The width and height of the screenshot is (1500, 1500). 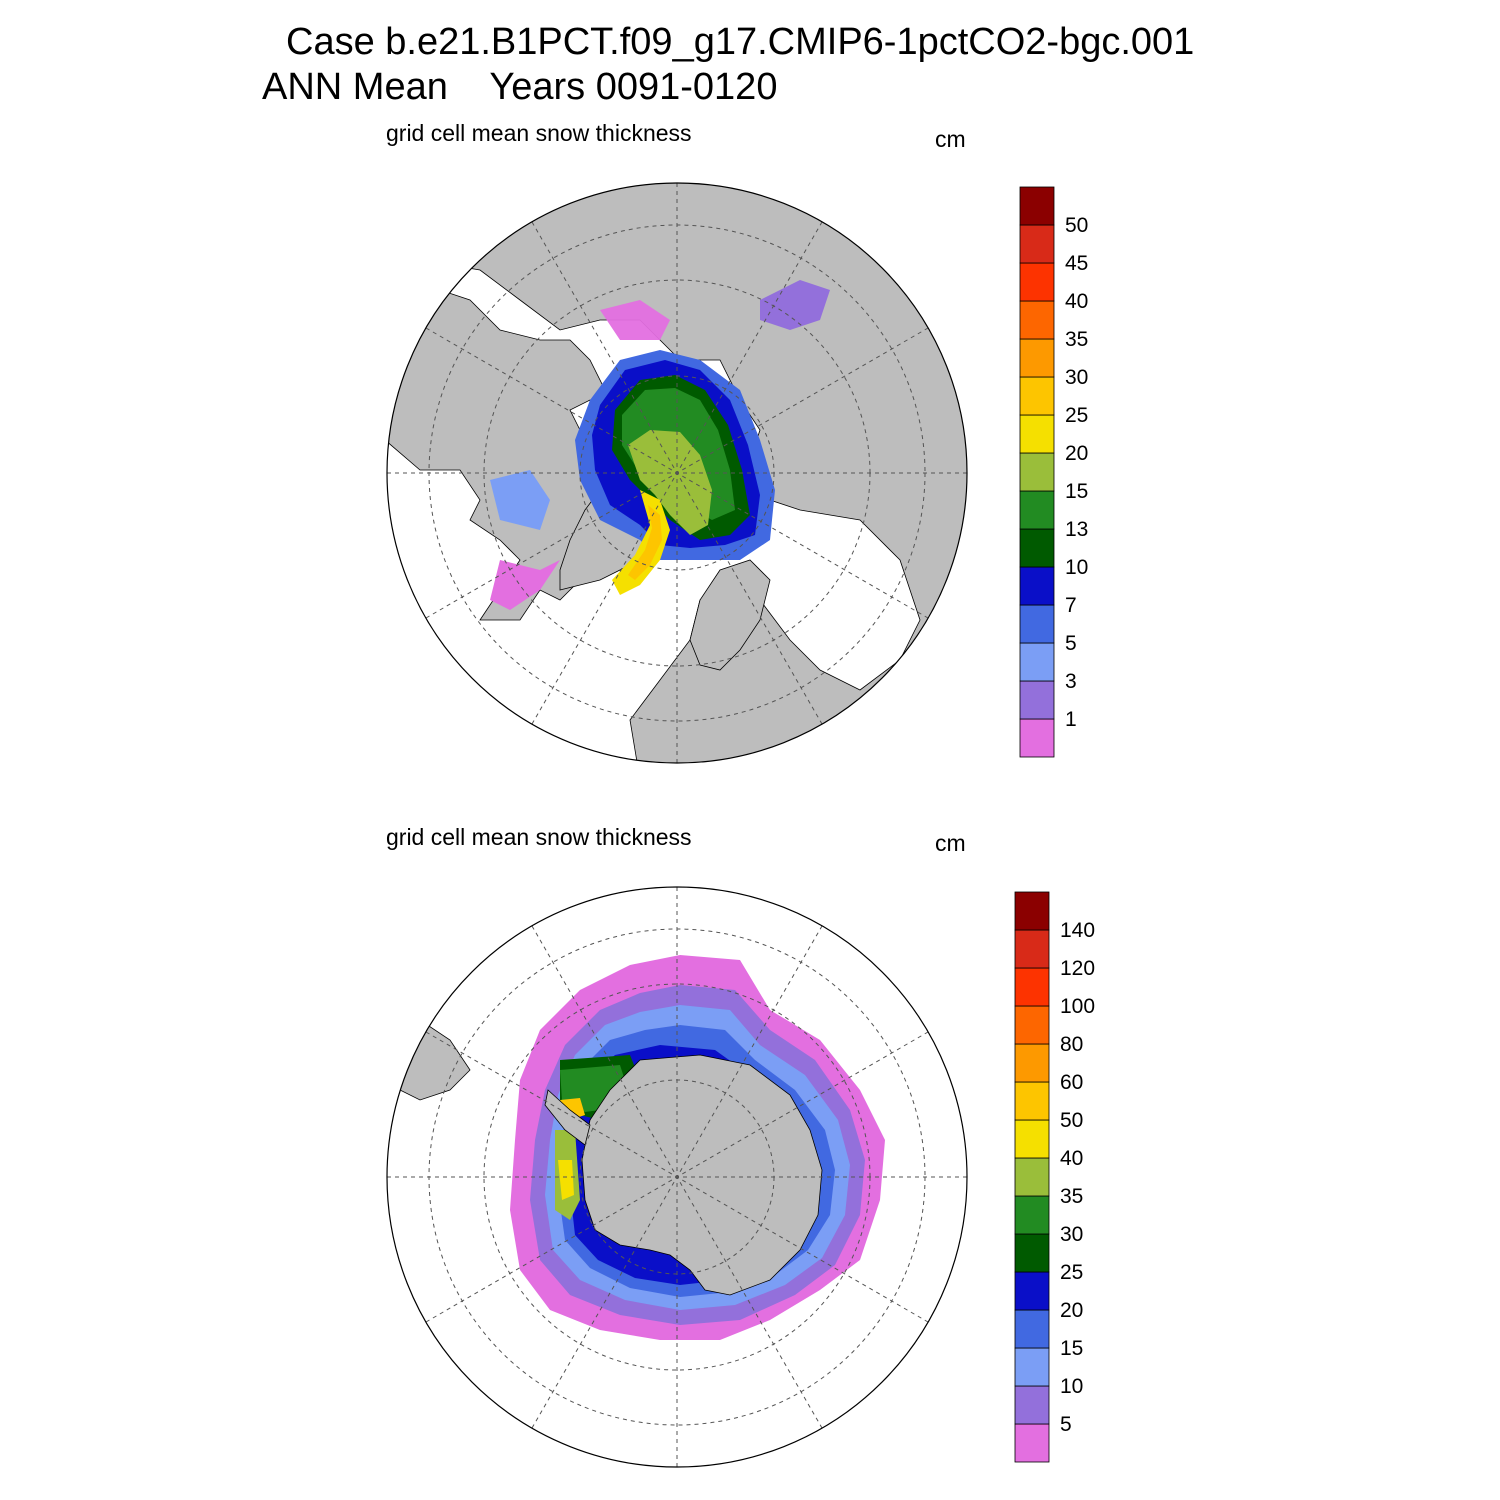 What do you see at coordinates (1071, 1272) in the screenshot?
I see `south-colorbar-tick-label: 25` at bounding box center [1071, 1272].